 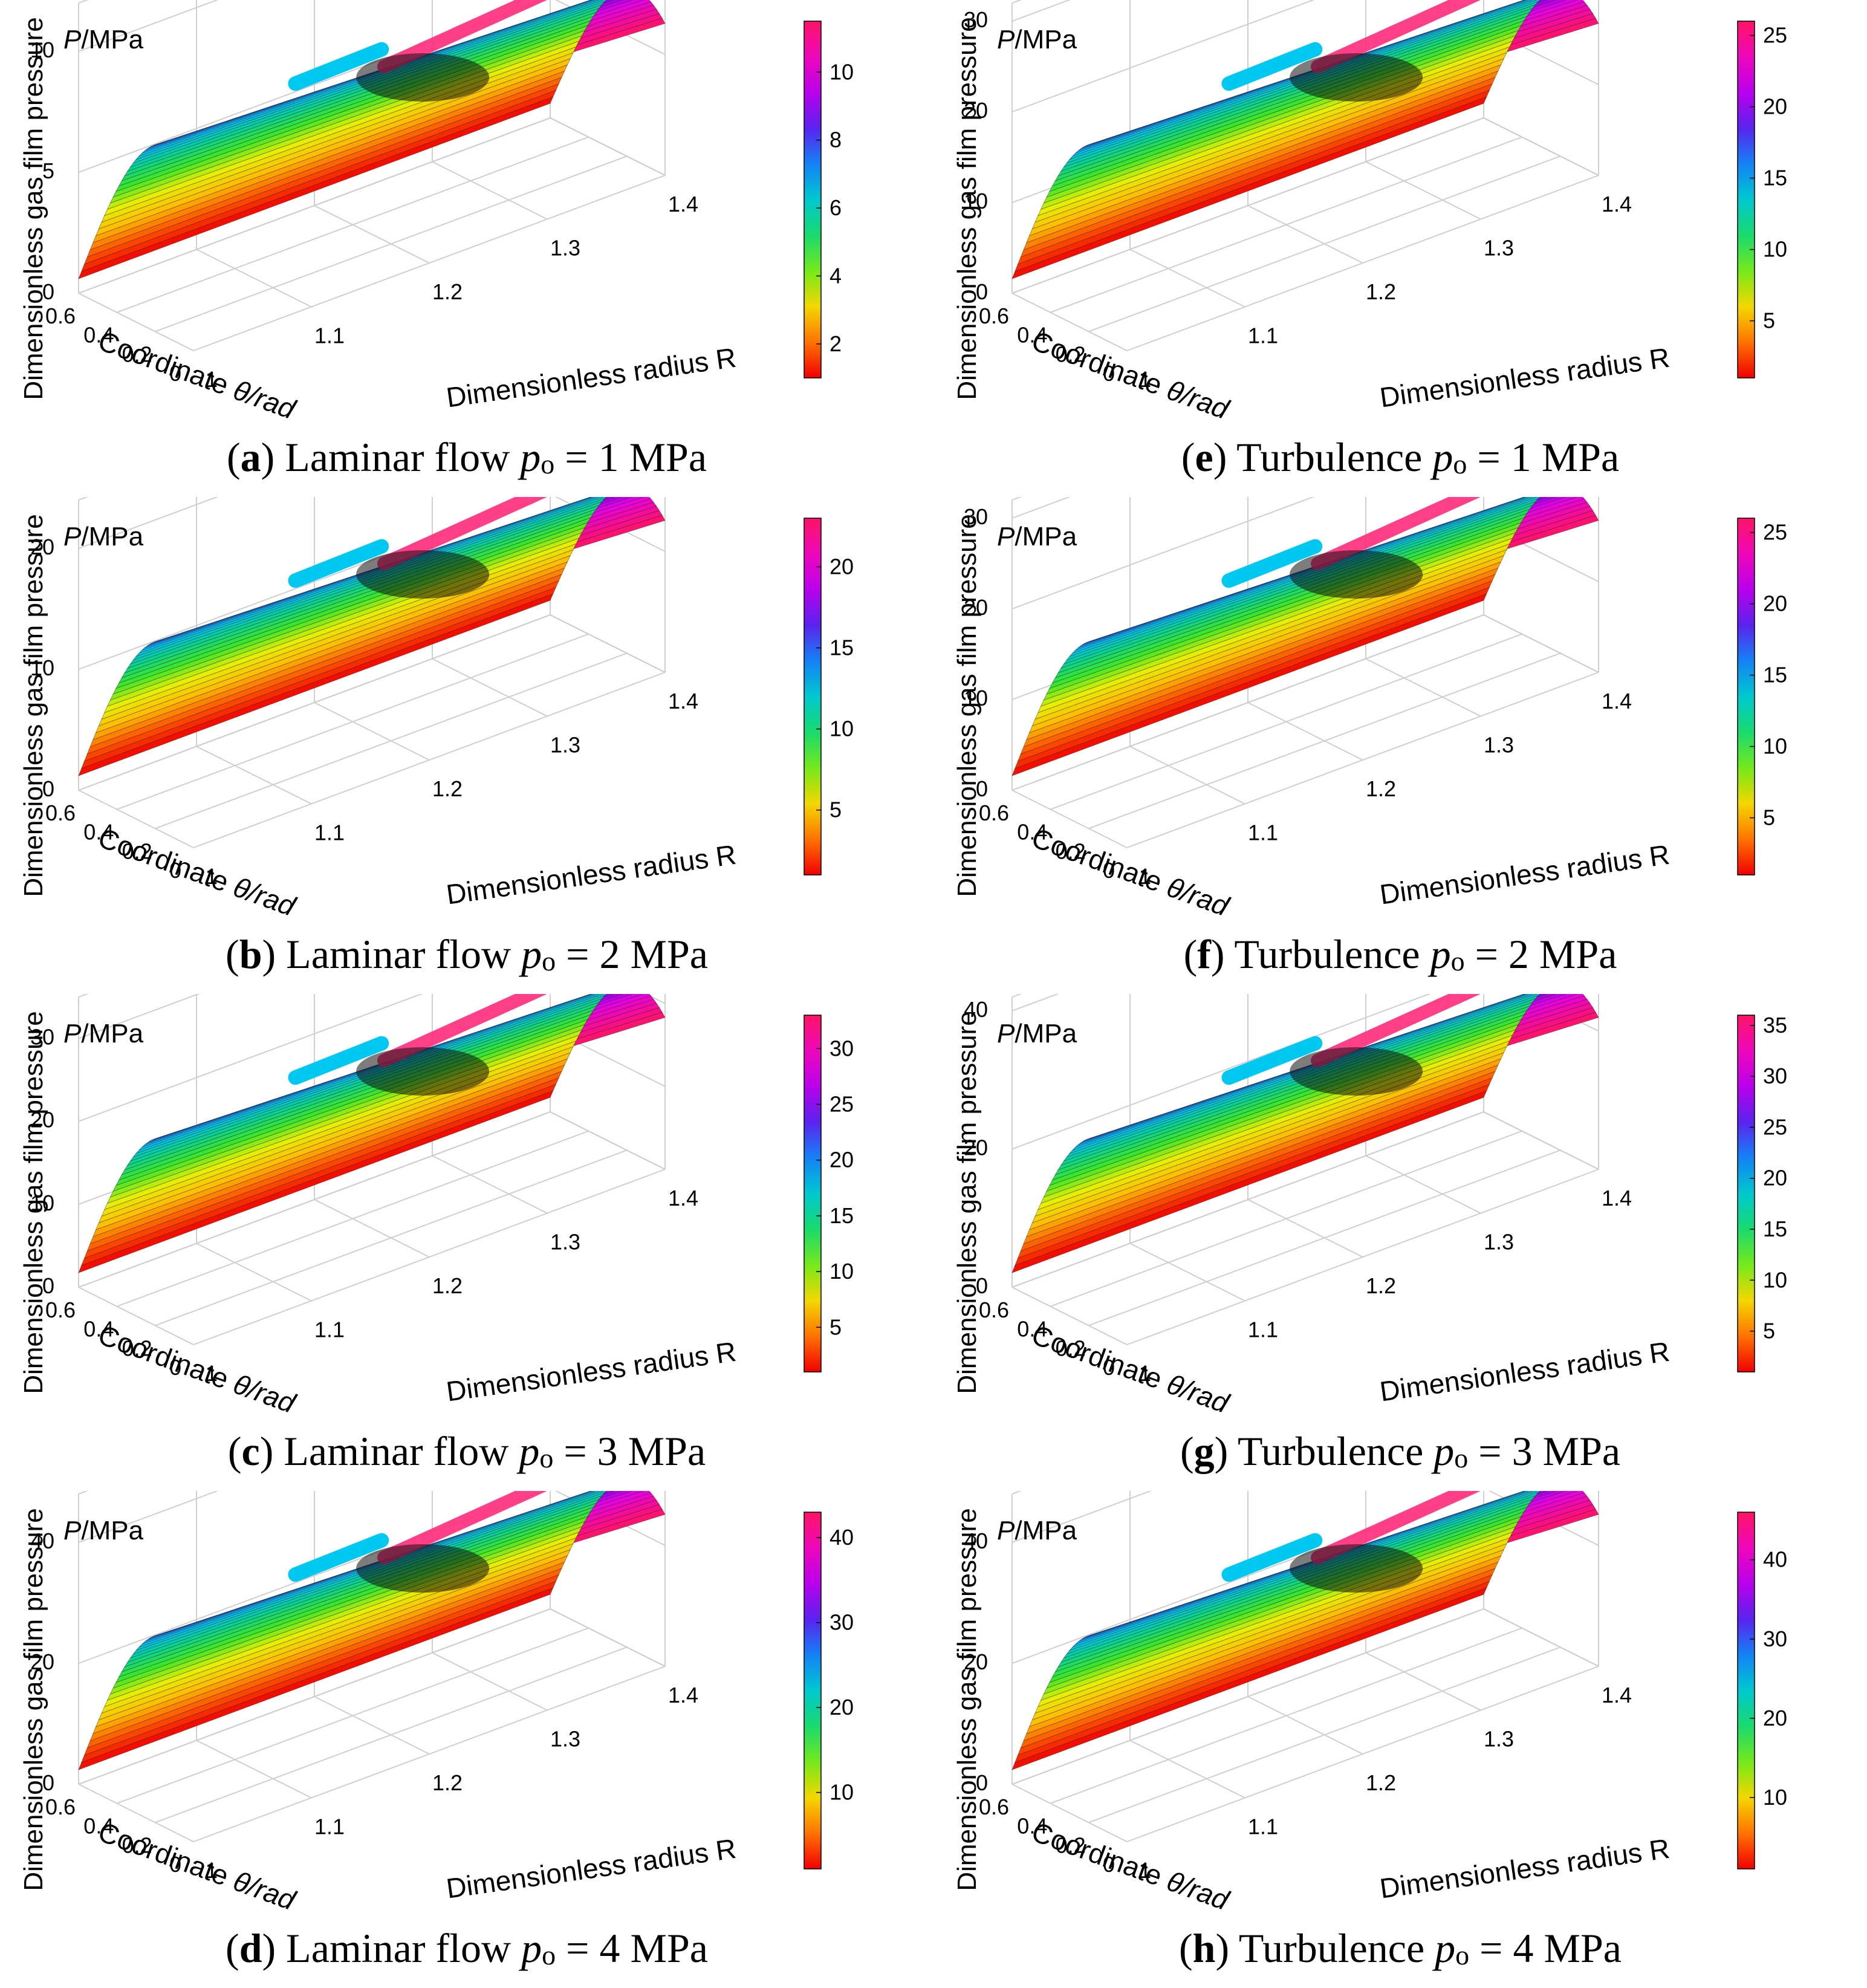 I want to click on z-tick-label: 10, so click(x=42, y=1203).